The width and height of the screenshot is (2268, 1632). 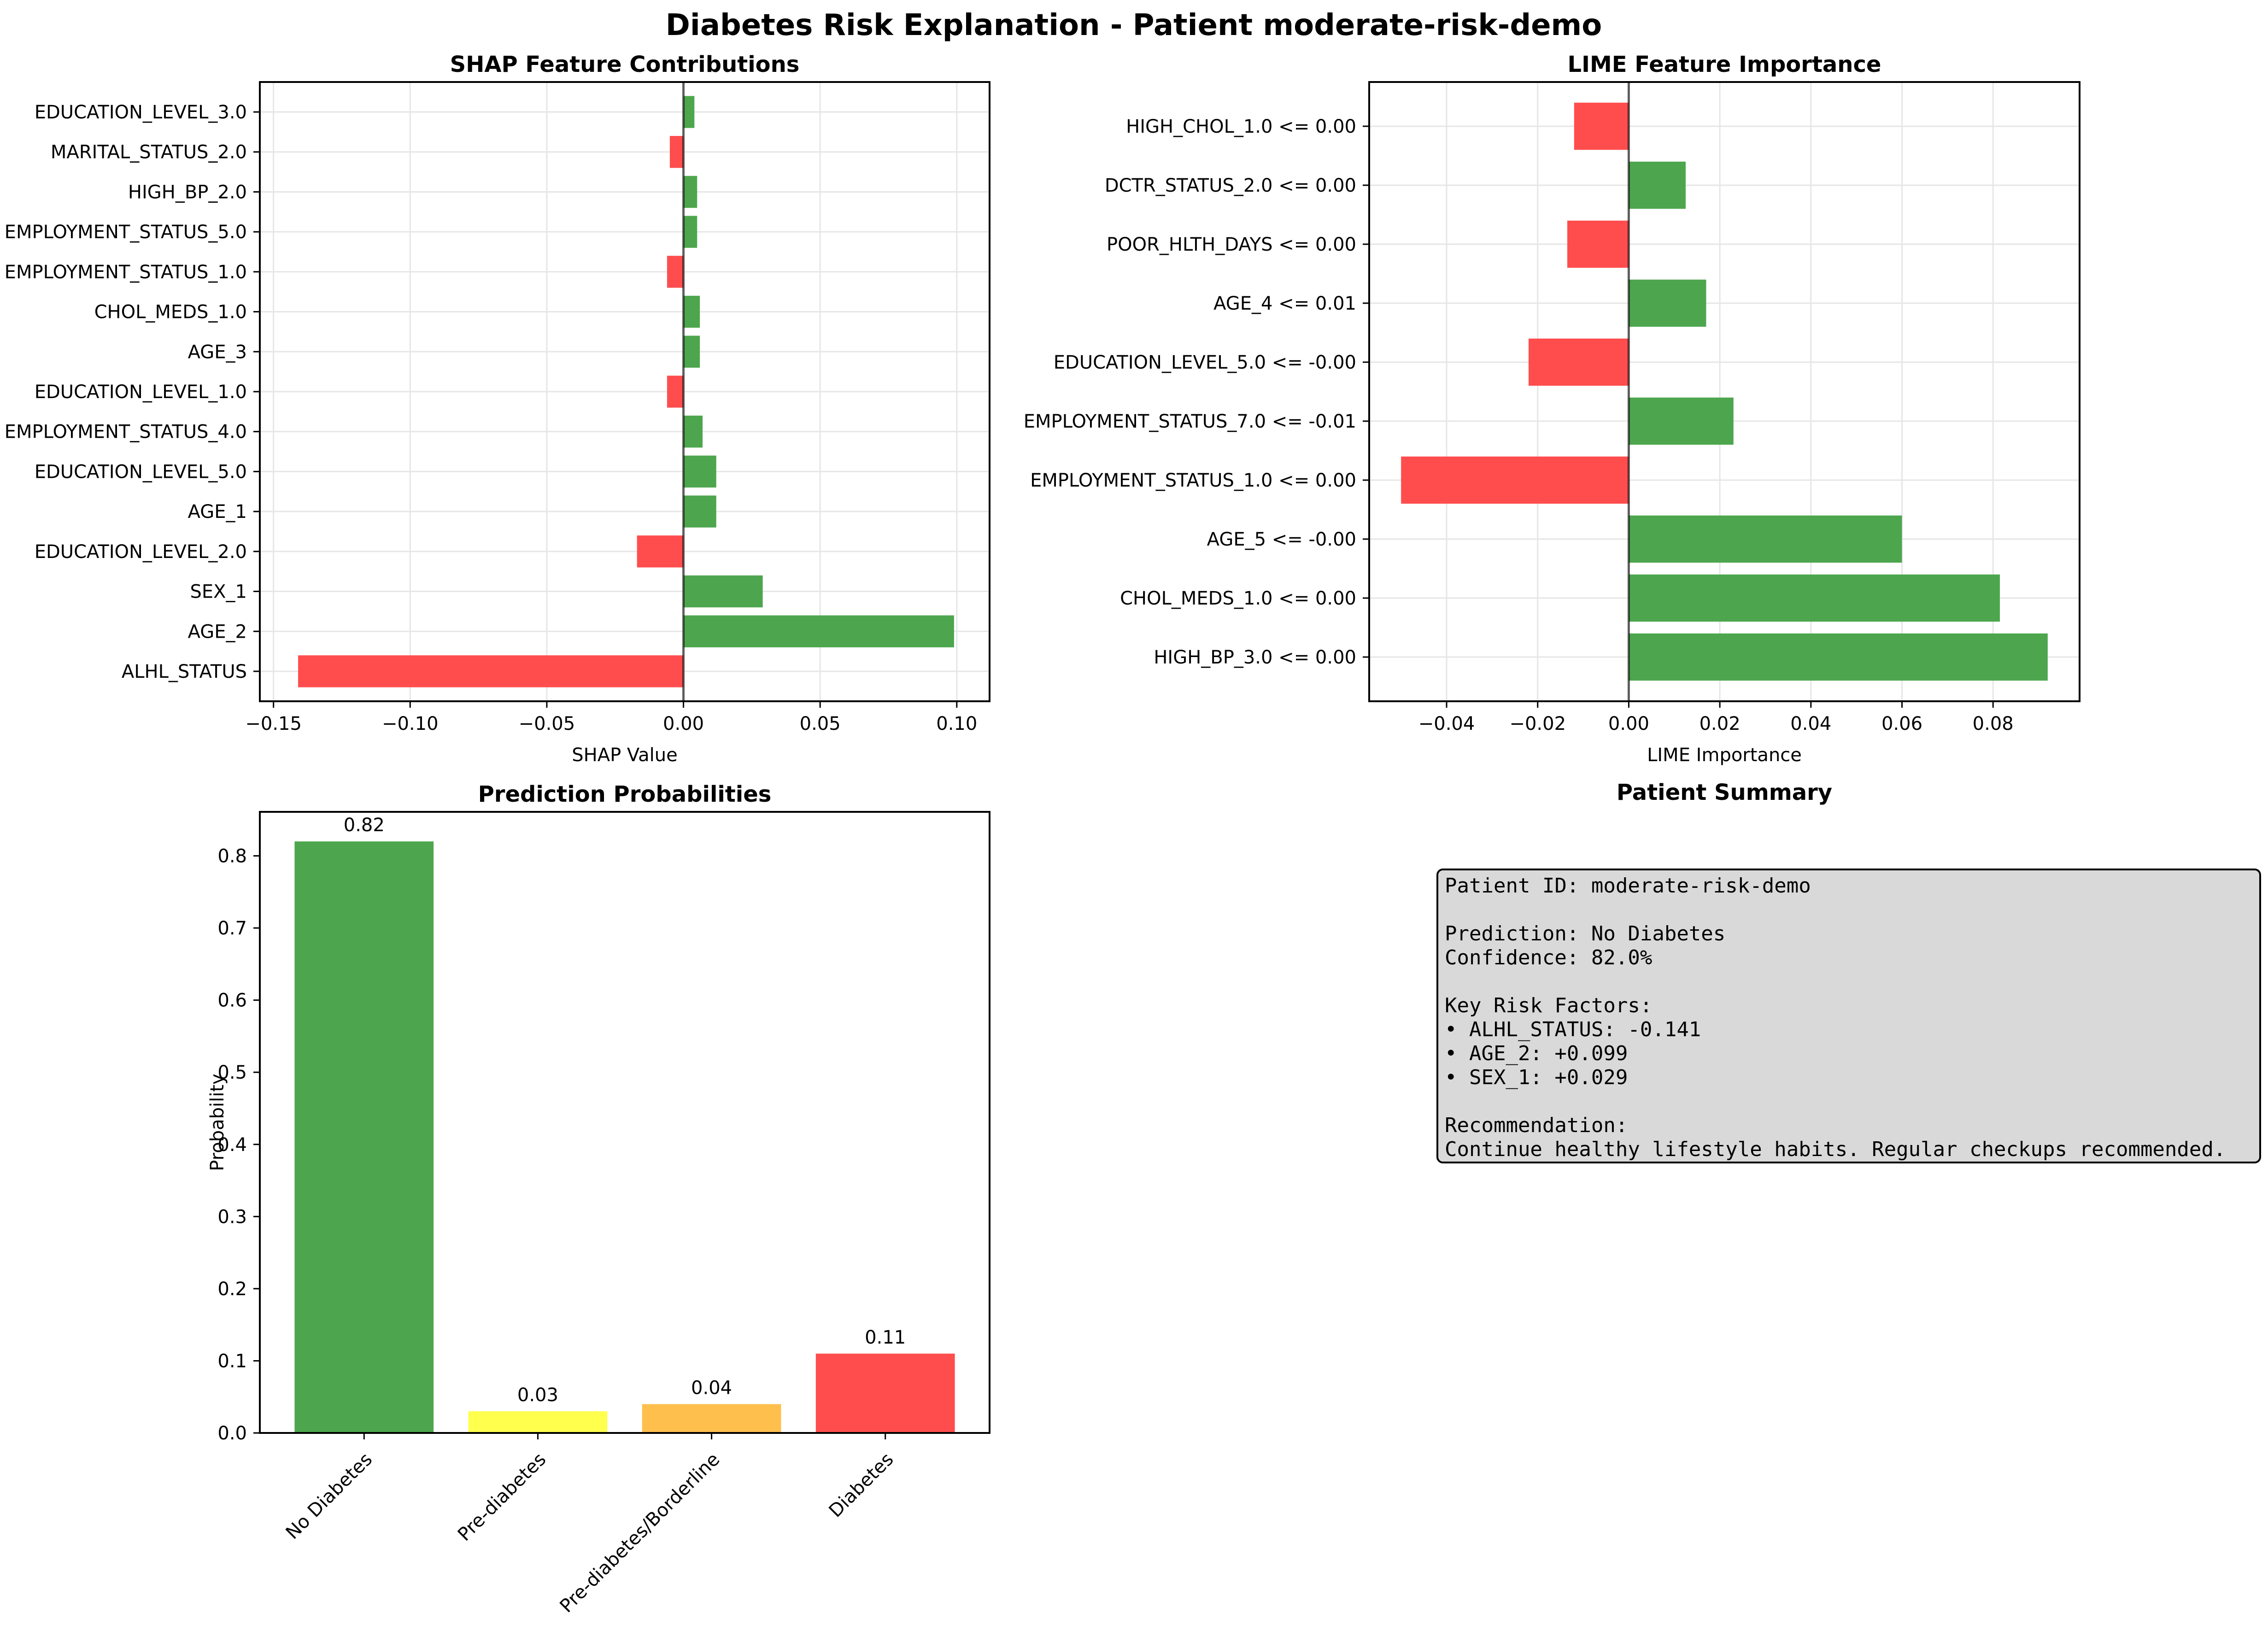 What do you see at coordinates (187, 192) in the screenshot?
I see `shap-category-label: HIGH_BP_2.0` at bounding box center [187, 192].